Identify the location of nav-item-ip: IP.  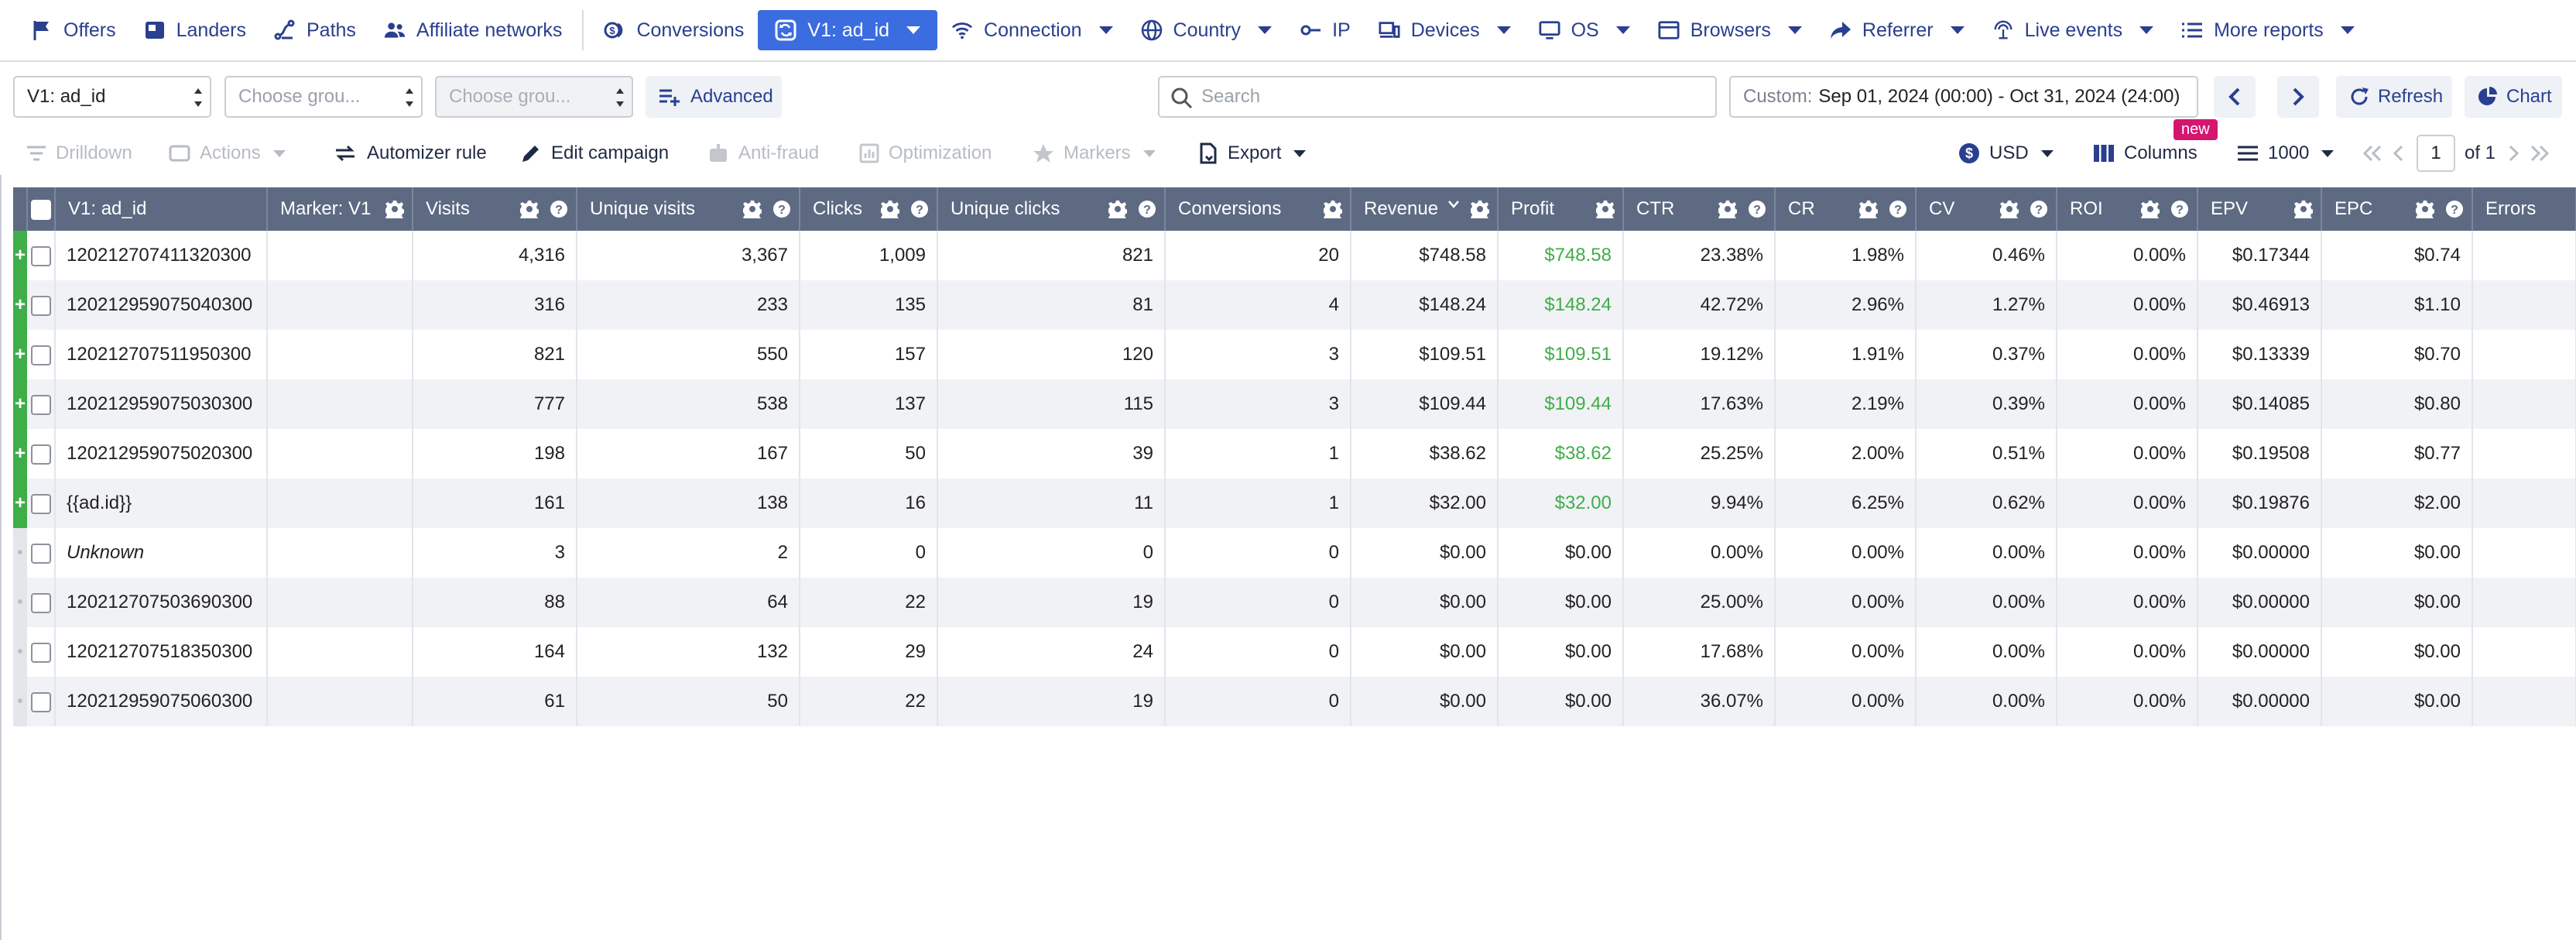
(1325, 30).